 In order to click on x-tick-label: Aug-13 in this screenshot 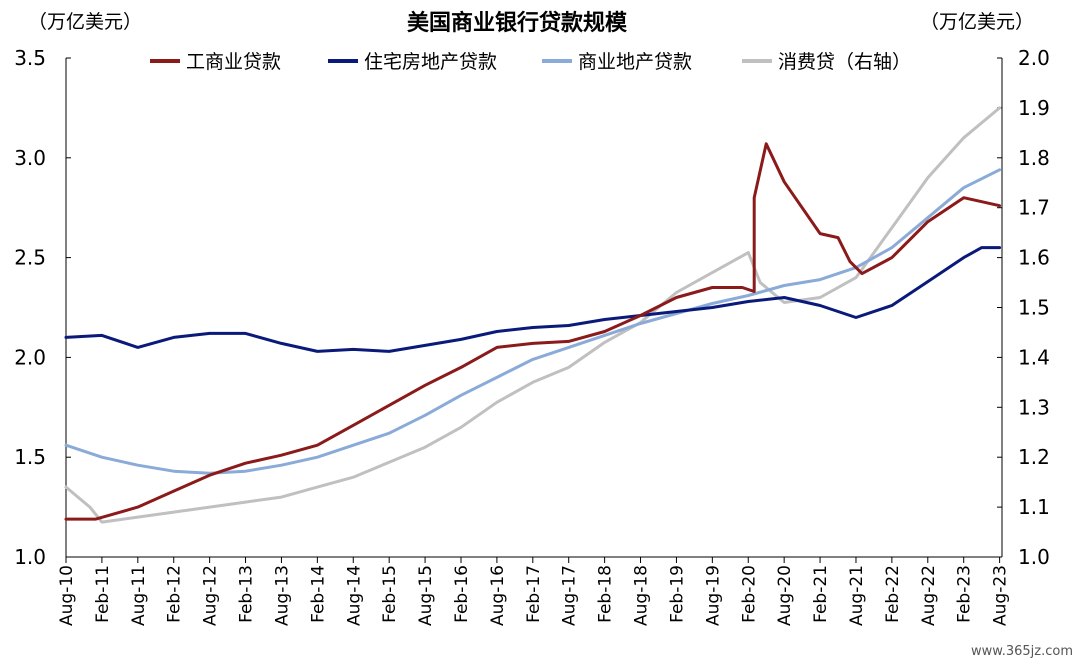, I will do `click(282, 595)`.